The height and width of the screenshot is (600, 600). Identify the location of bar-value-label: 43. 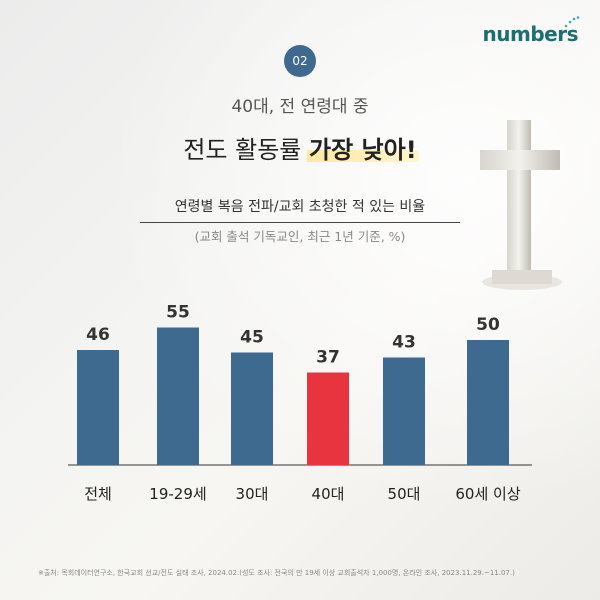
(404, 343).